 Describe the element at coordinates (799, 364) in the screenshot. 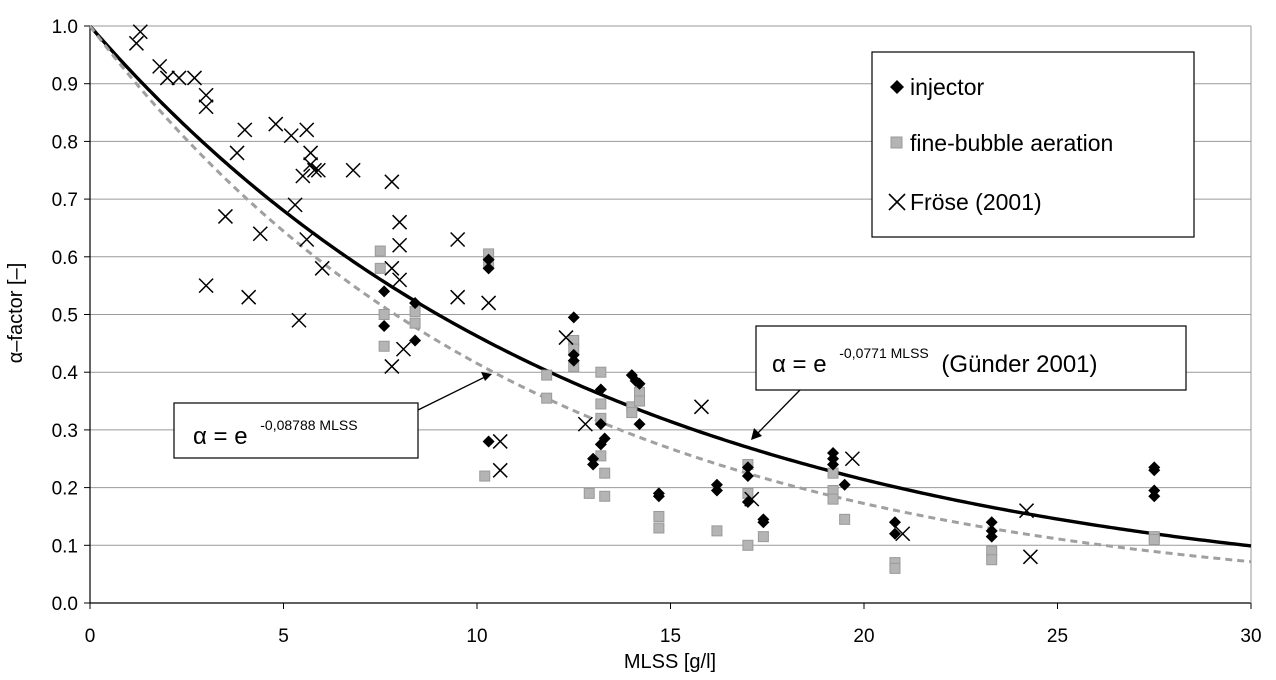

I see `annotation-gunder-prefix: α = e` at that location.